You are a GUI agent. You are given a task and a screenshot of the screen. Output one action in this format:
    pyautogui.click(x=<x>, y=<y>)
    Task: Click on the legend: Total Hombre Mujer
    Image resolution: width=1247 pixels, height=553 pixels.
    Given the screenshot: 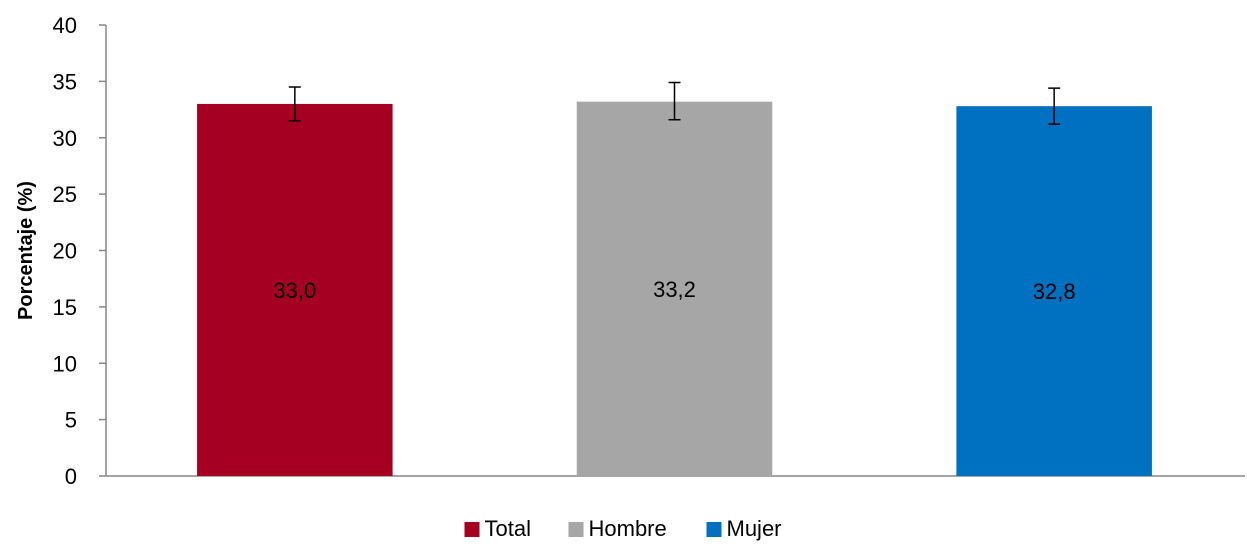 What is the action you would take?
    pyautogui.click(x=623, y=528)
    